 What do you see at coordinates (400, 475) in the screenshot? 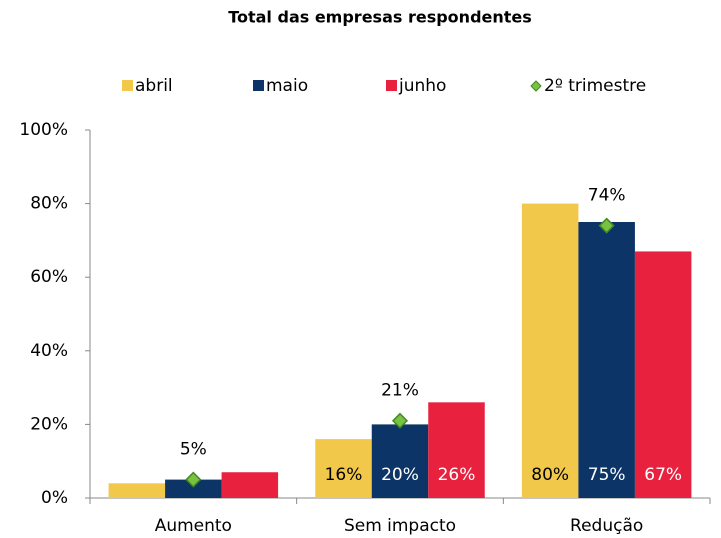
I see `value-label: 20%` at bounding box center [400, 475].